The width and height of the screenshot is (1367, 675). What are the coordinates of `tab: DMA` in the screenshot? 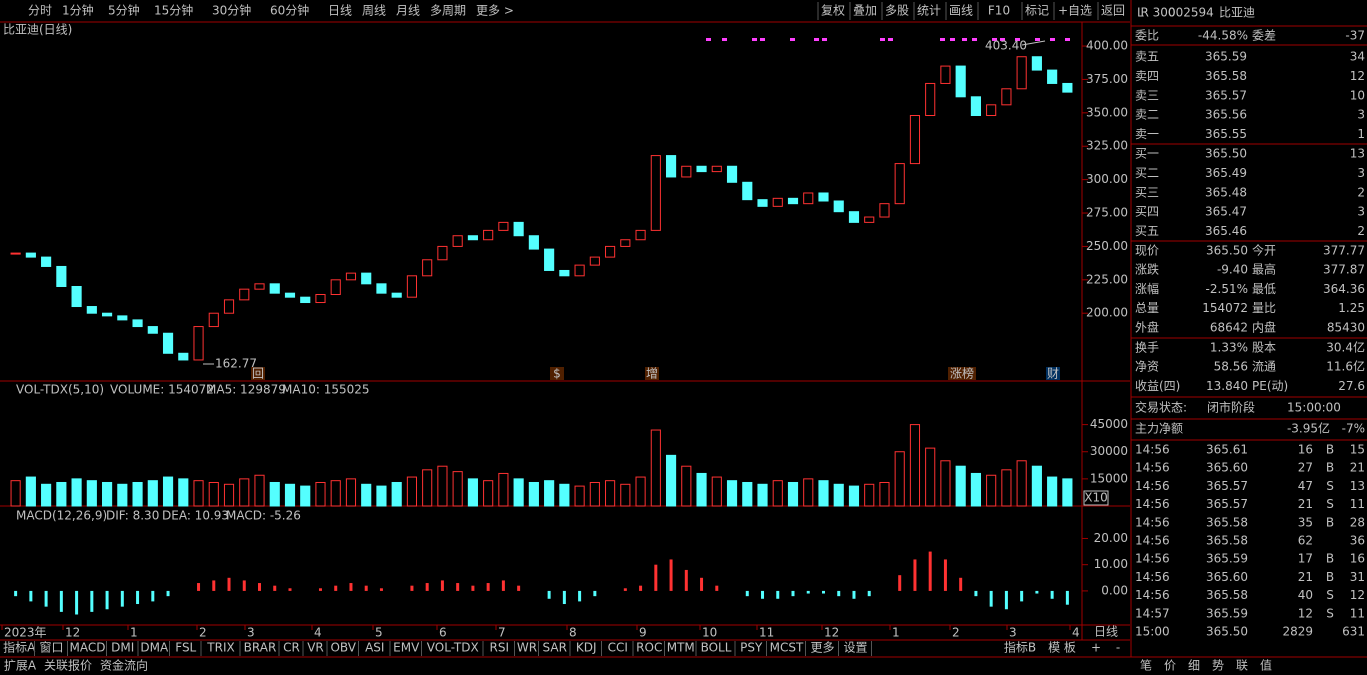 It's located at (154, 648).